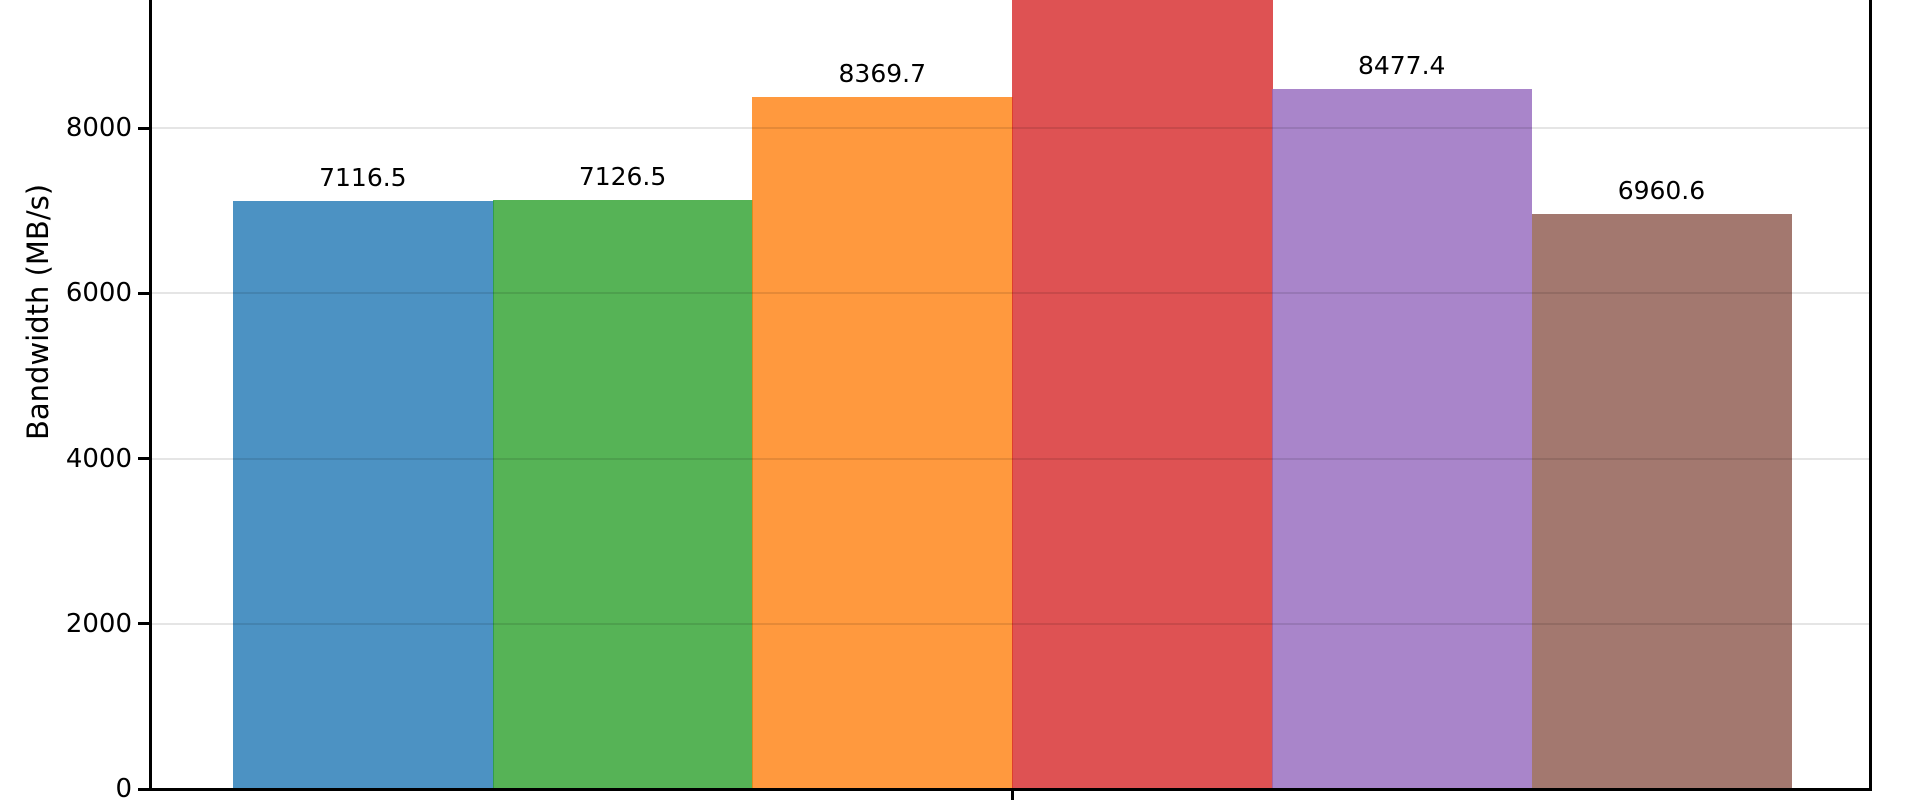 This screenshot has height=800, width=1920. Describe the element at coordinates (1870, 395) in the screenshot. I see `right-spine` at that location.